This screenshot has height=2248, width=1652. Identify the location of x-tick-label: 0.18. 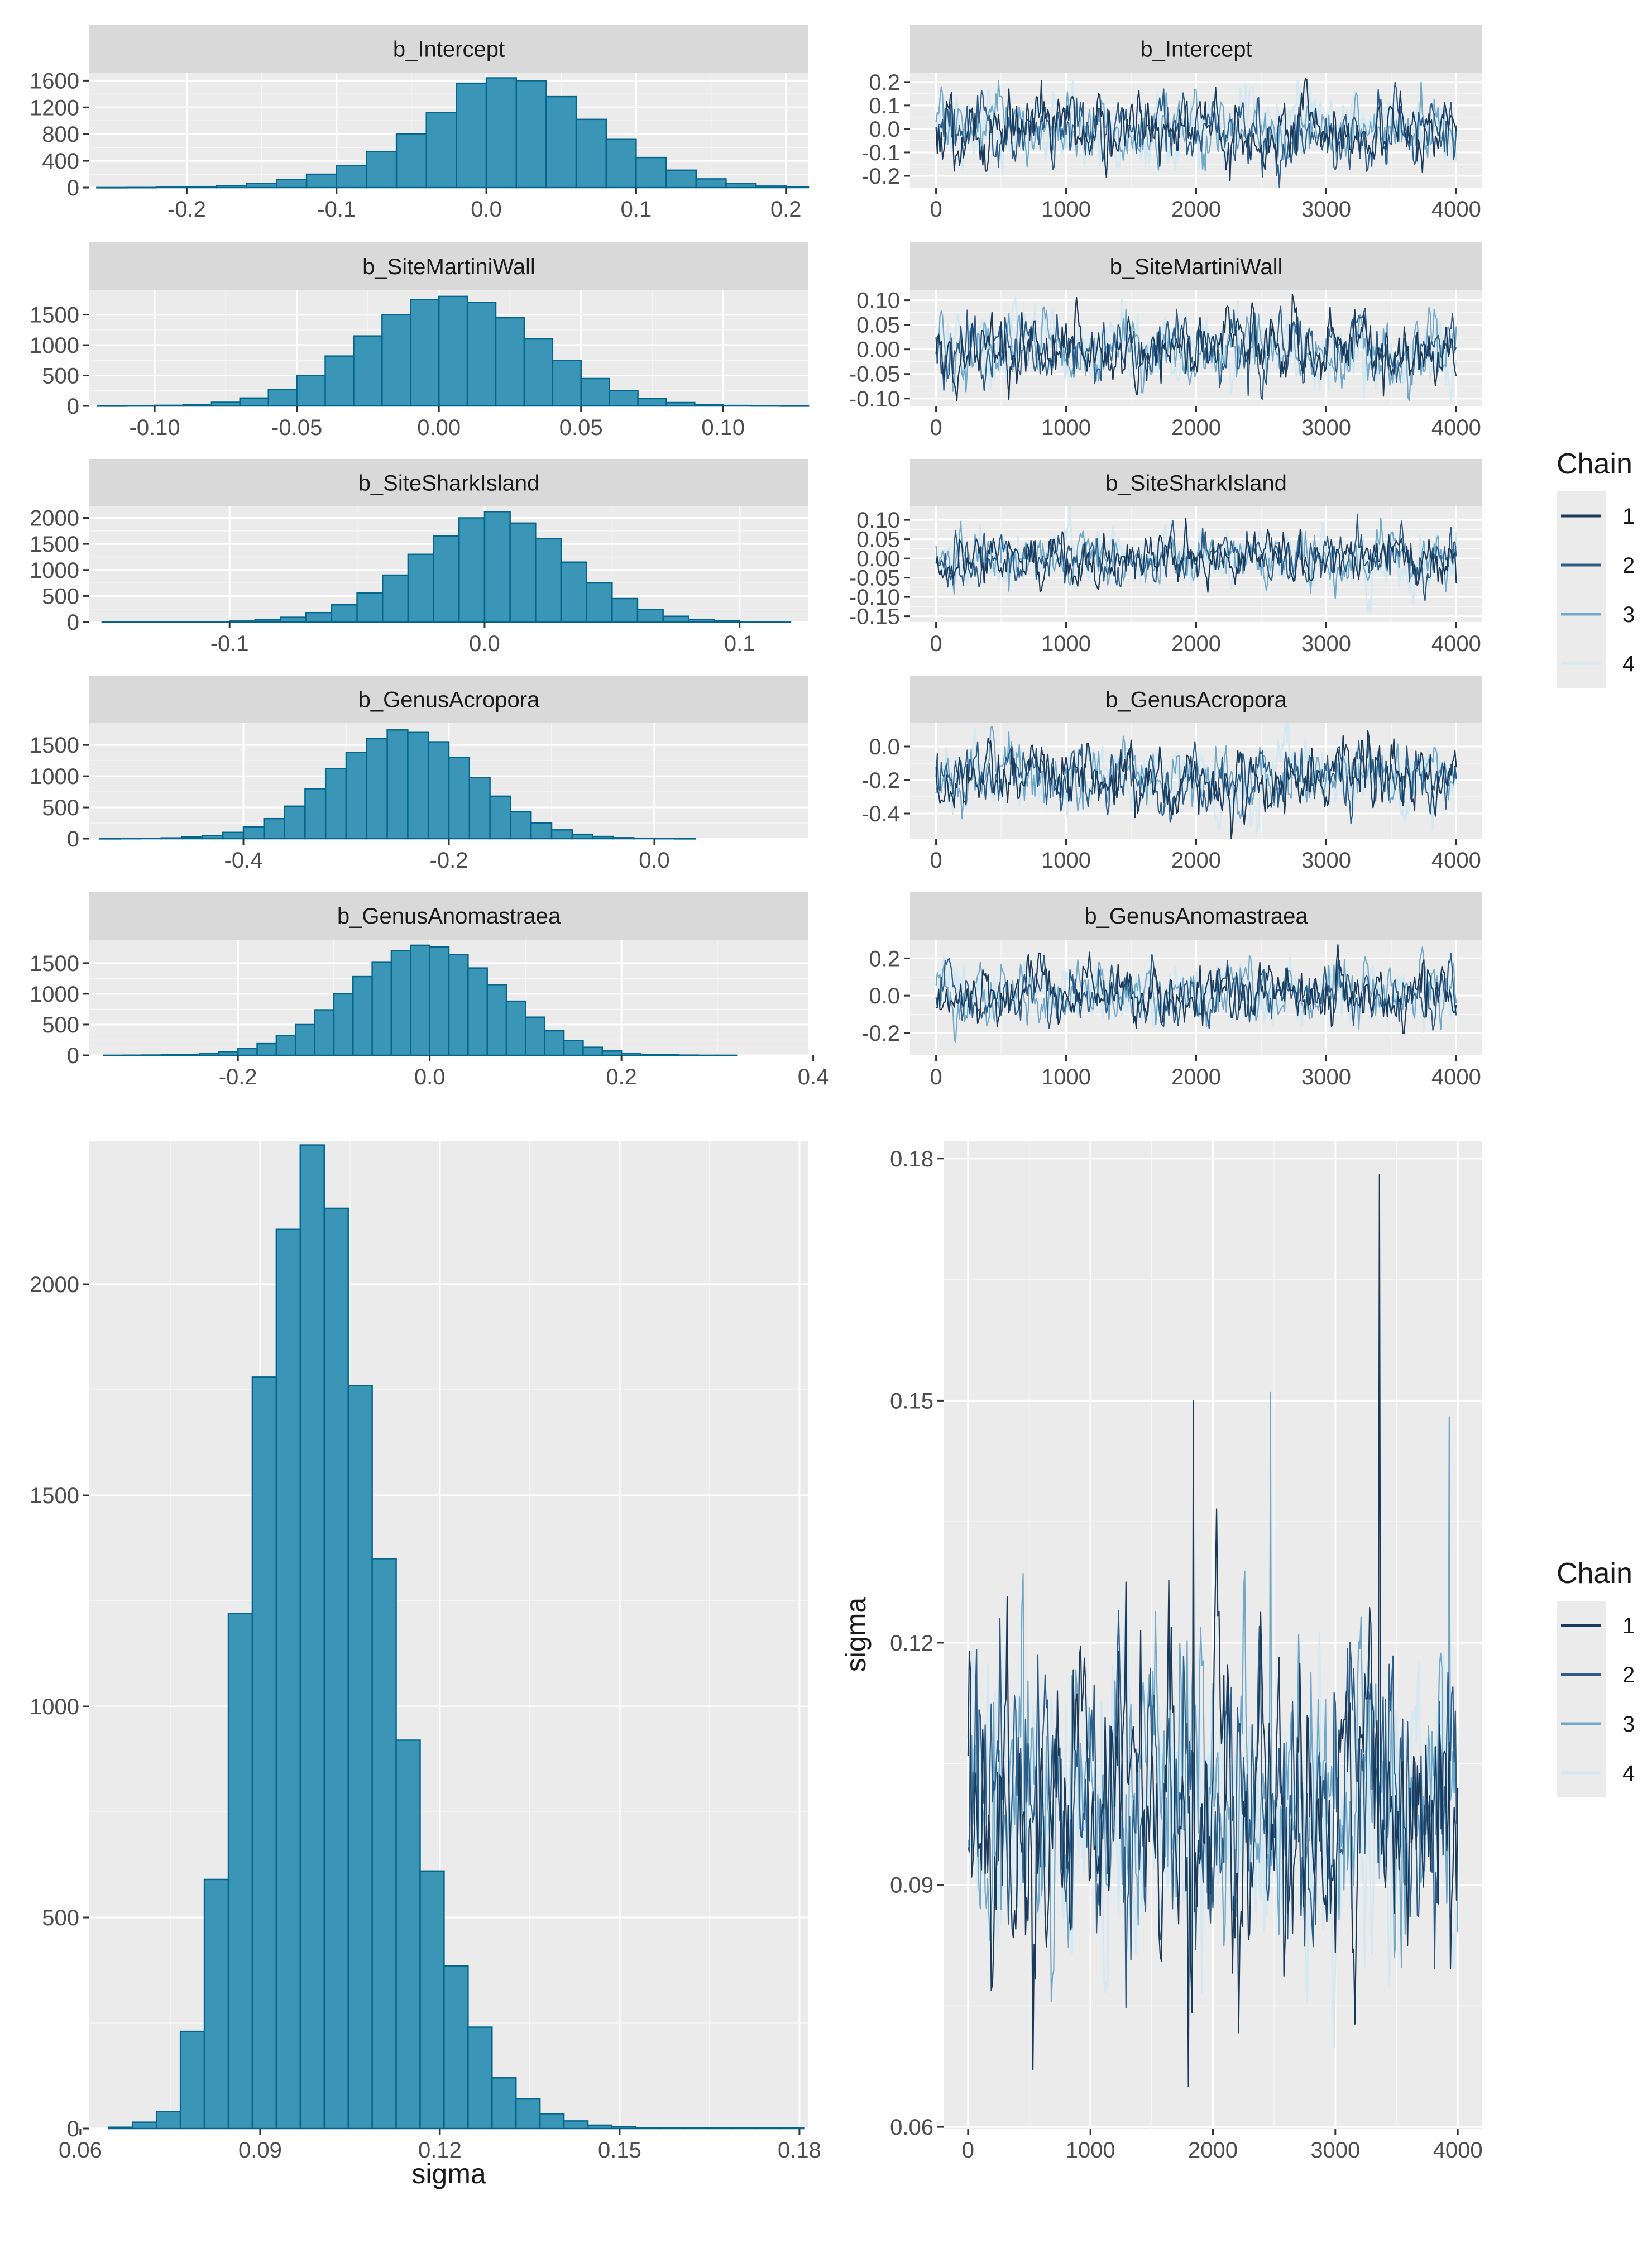
(799, 2151).